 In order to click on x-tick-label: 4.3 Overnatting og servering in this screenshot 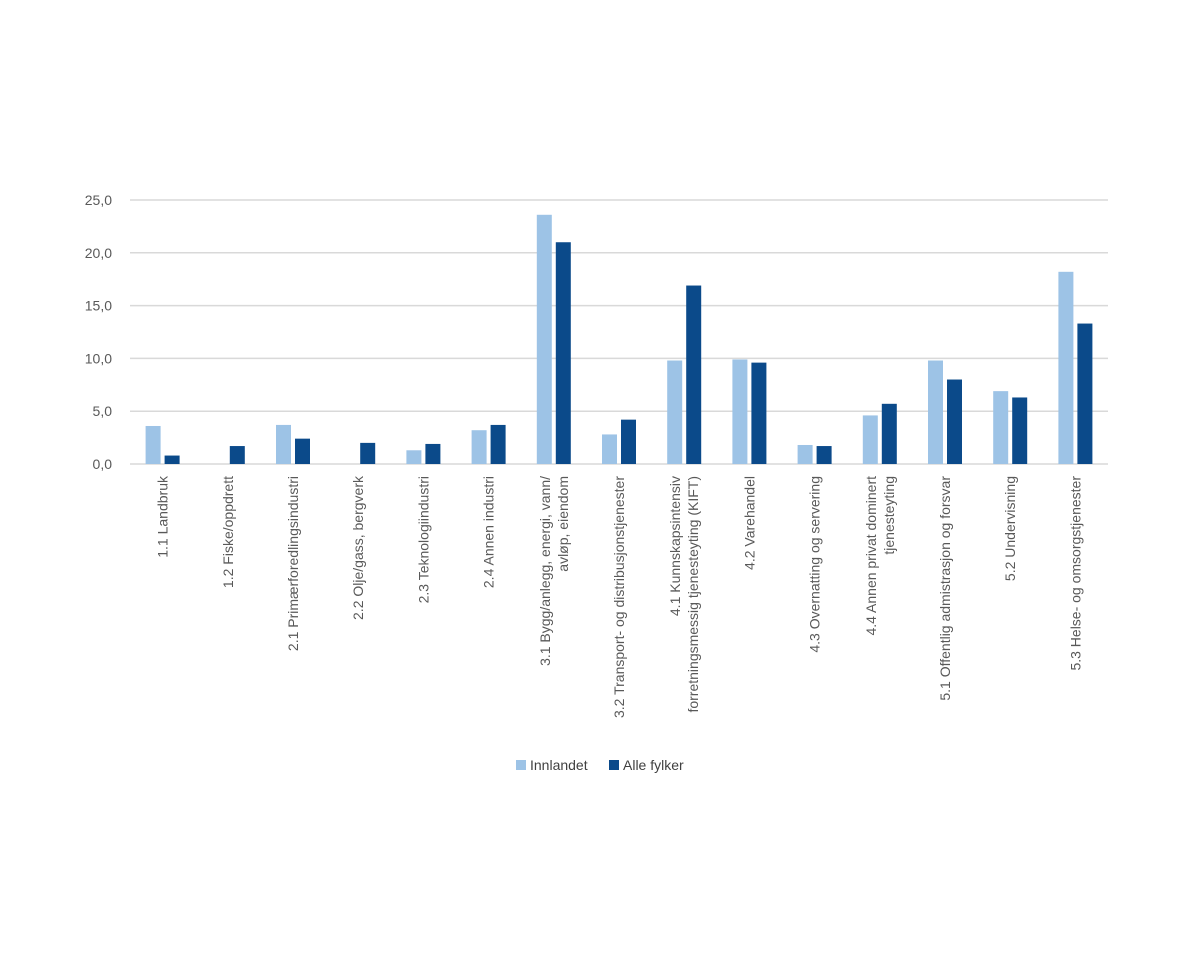, I will do `click(815, 564)`.